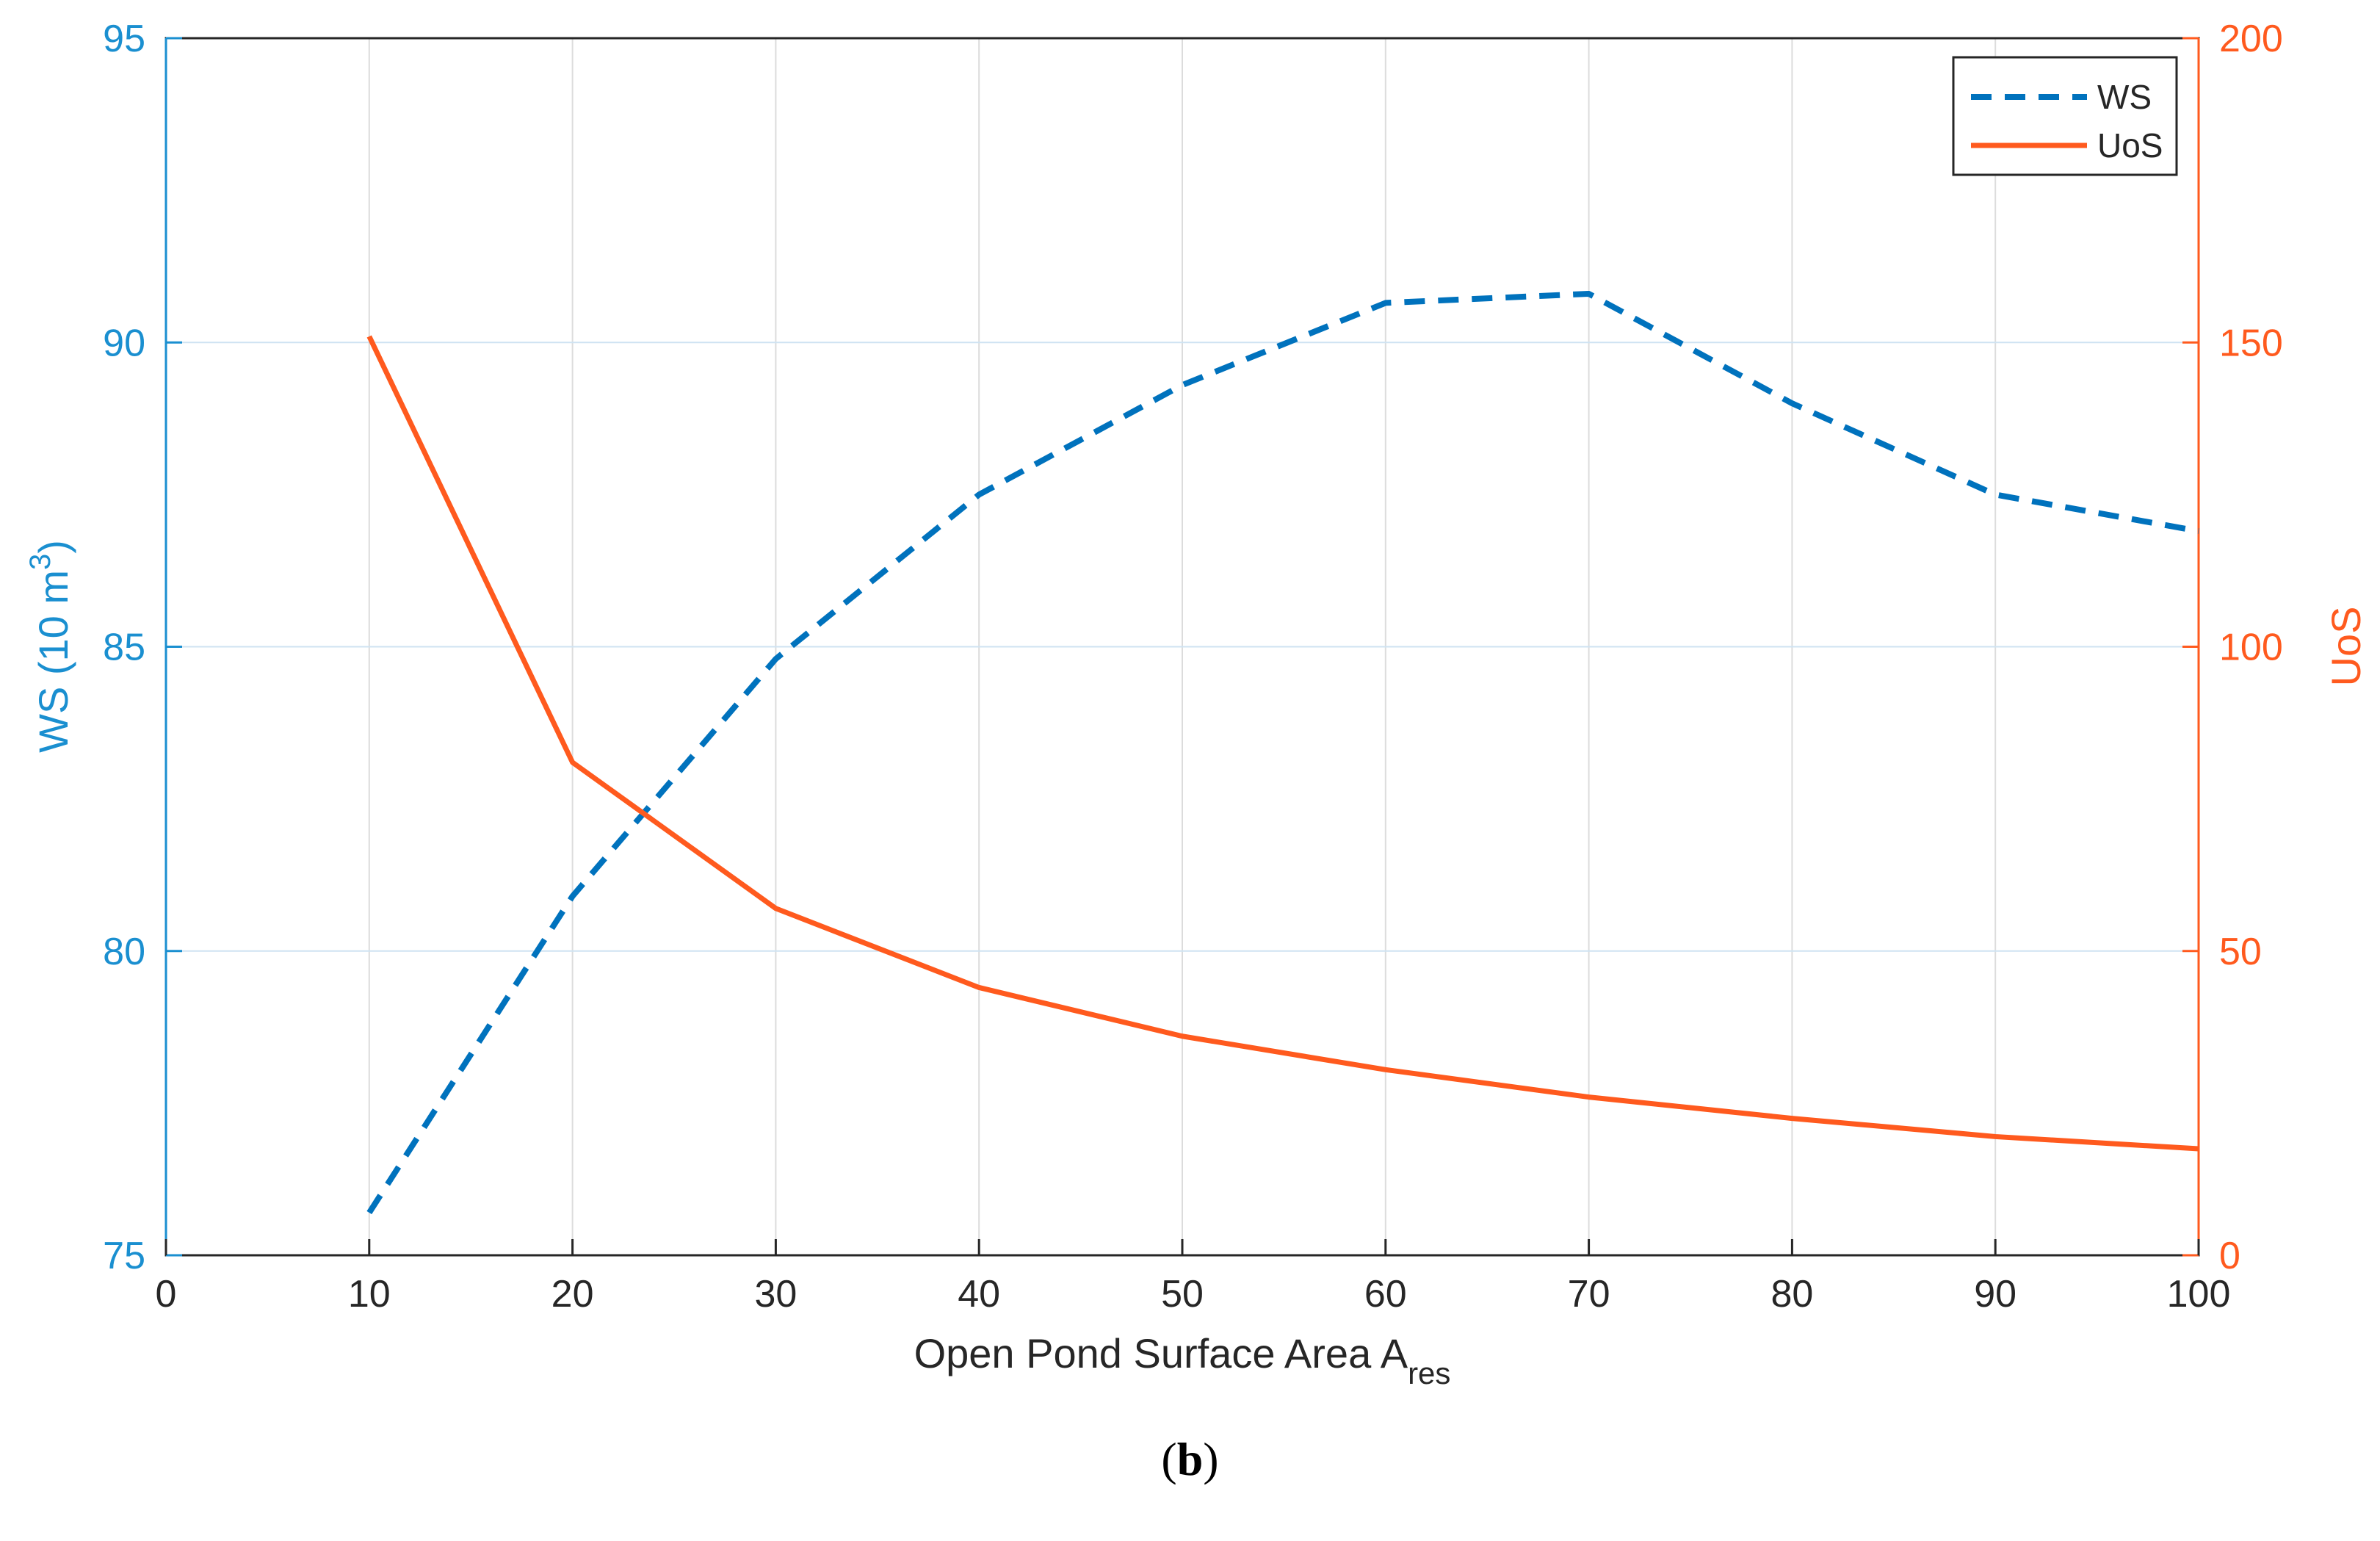 The height and width of the screenshot is (1541, 2380). I want to click on legend: WS UoS, so click(2065, 116).